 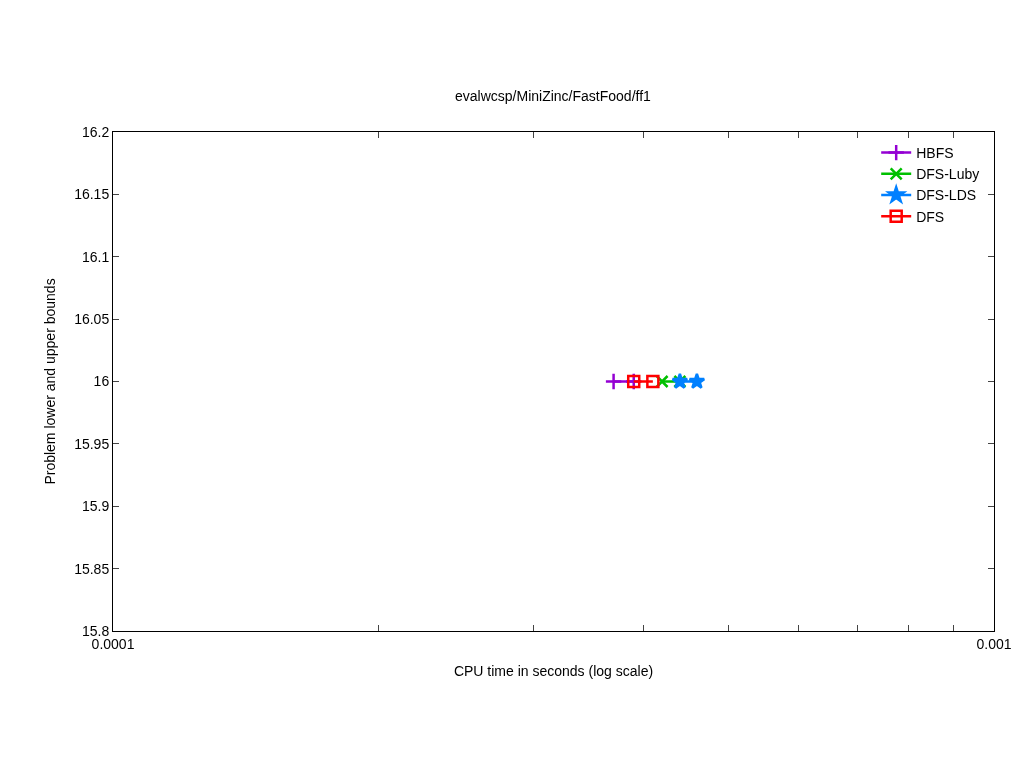 I want to click on y-tick-label: 15.9, so click(x=95, y=506).